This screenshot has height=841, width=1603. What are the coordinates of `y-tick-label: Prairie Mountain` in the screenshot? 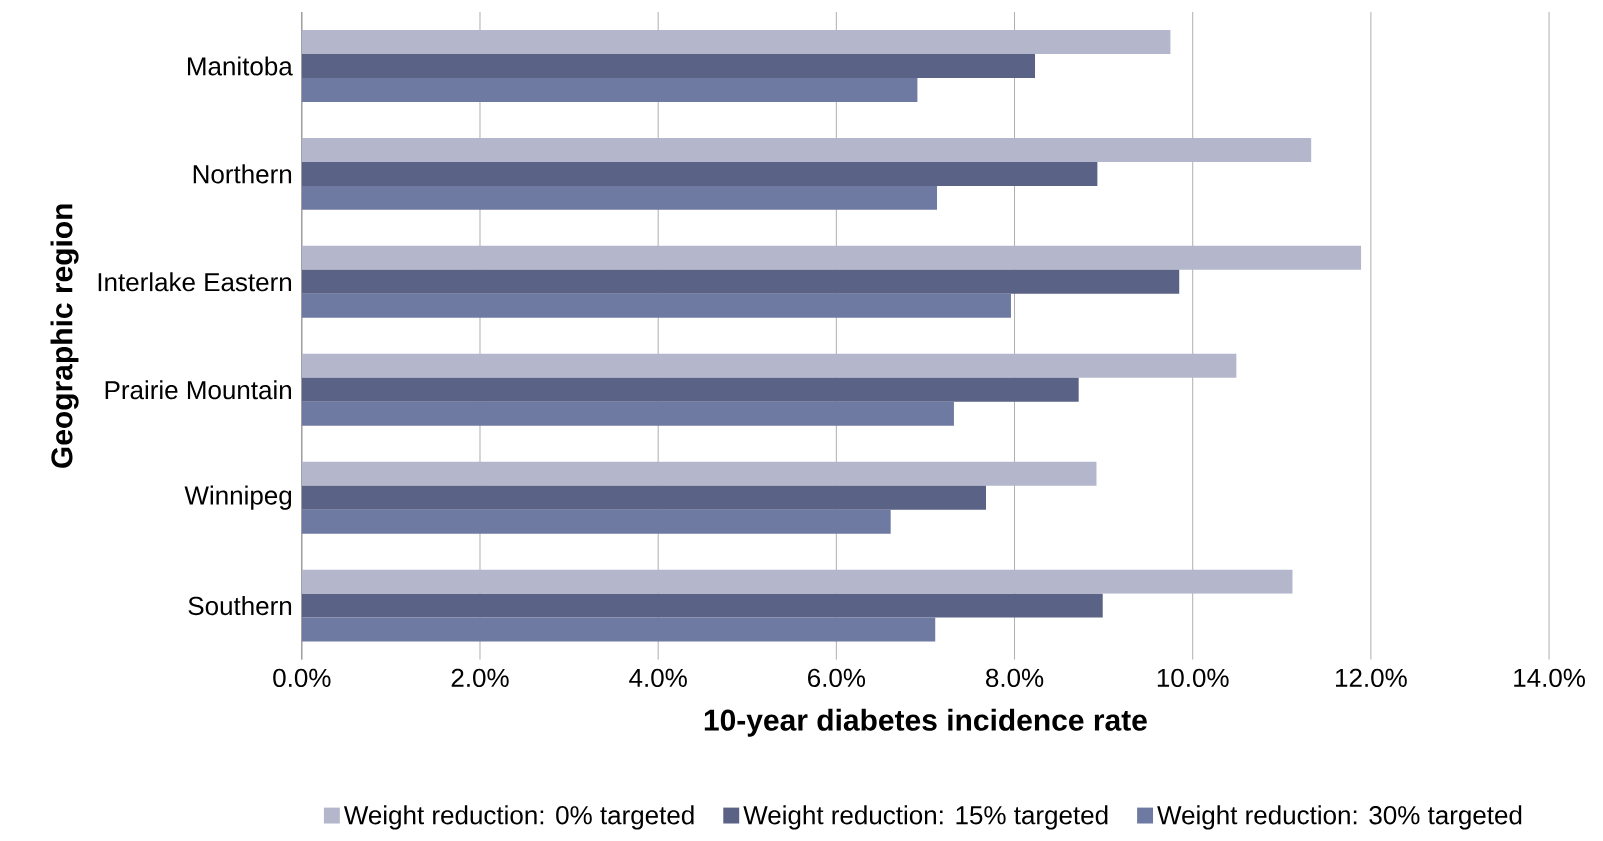 It's located at (198, 389).